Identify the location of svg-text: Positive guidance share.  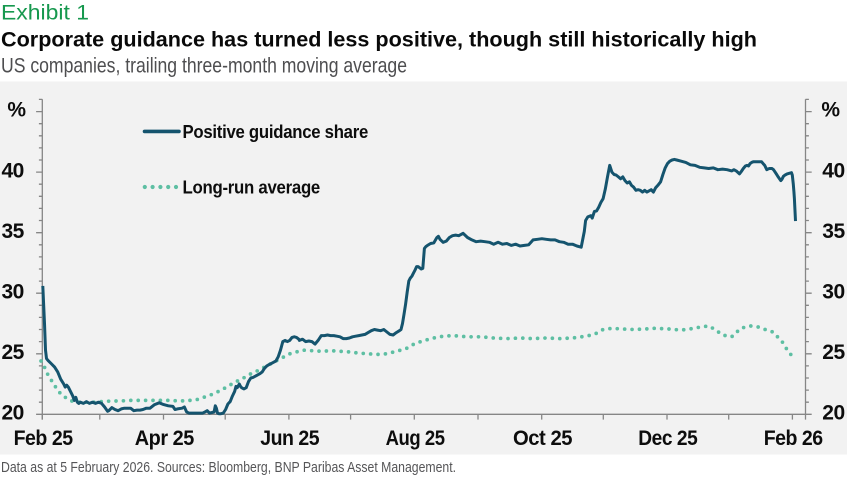
(276, 131).